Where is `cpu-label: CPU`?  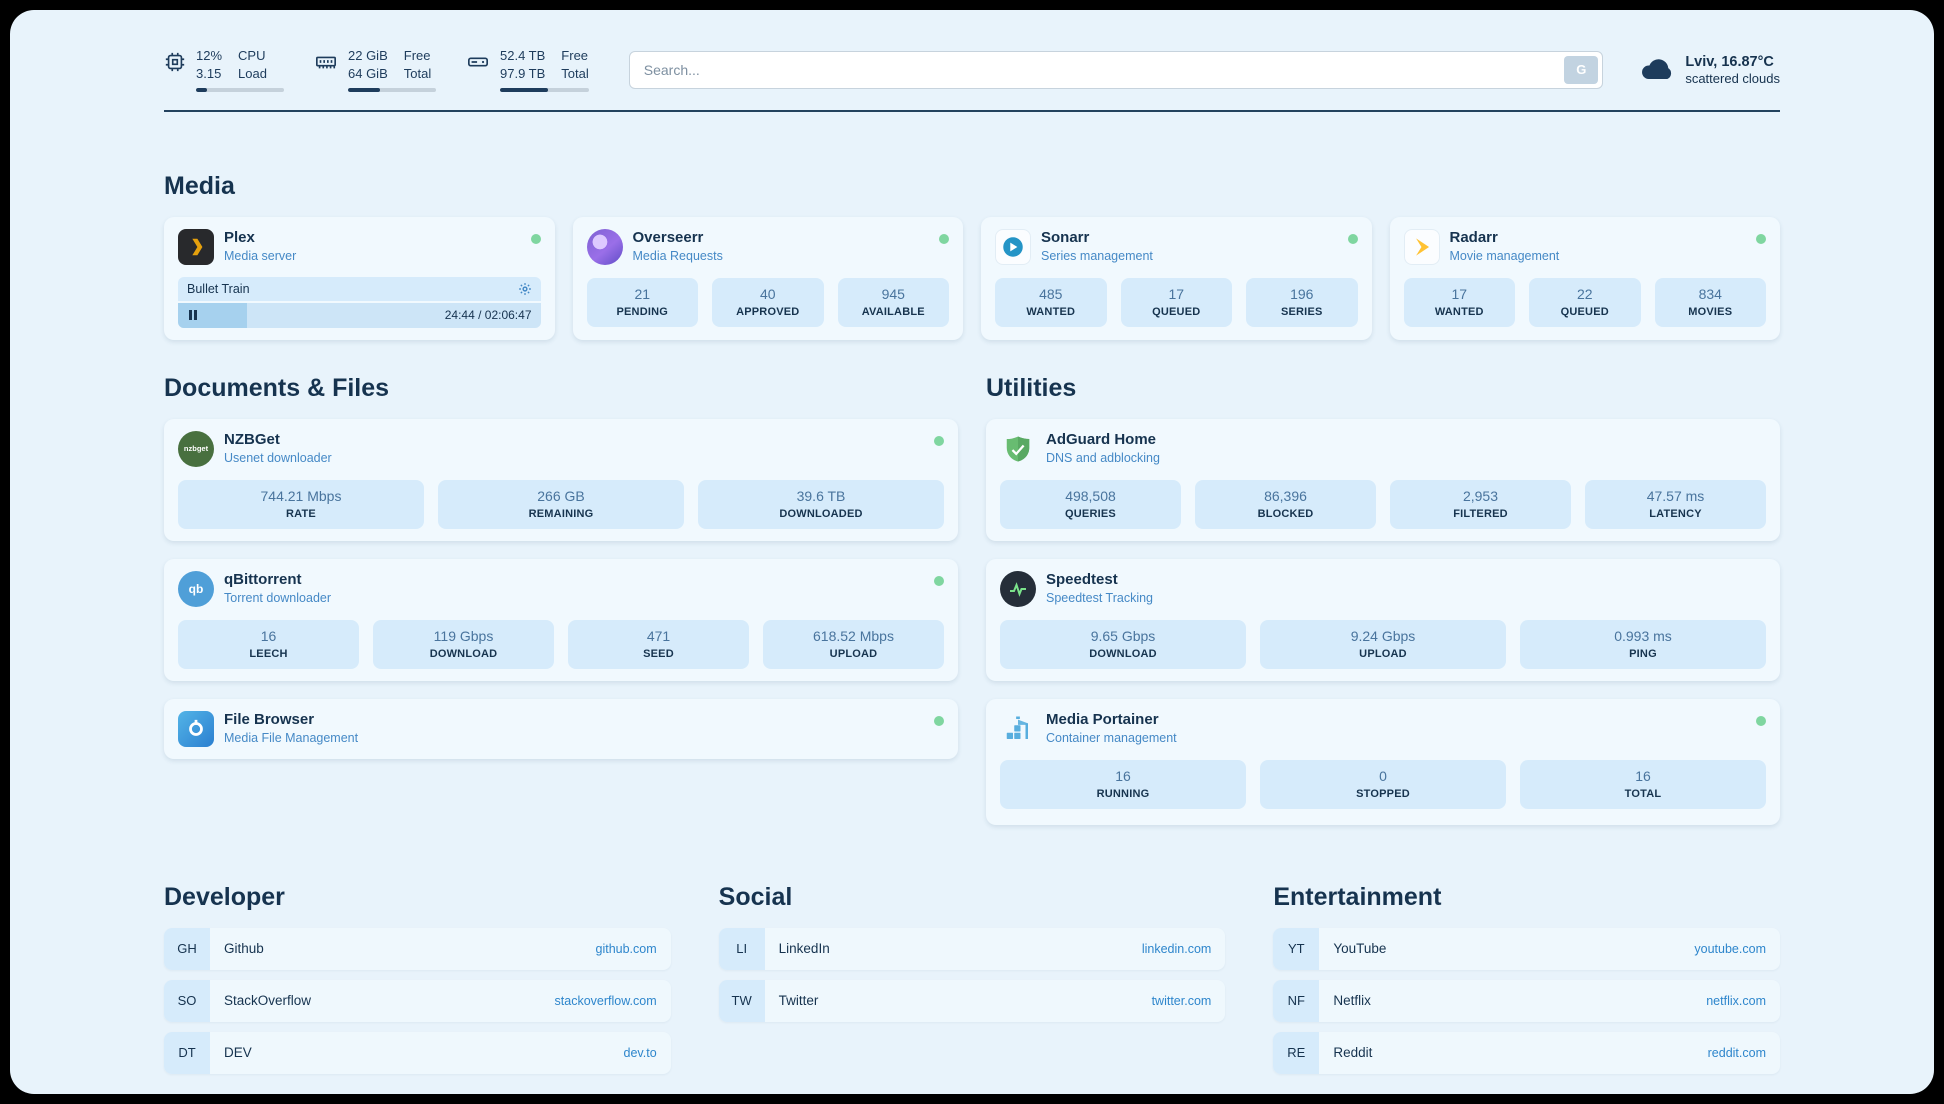
cpu-label: CPU is located at coordinates (252, 55).